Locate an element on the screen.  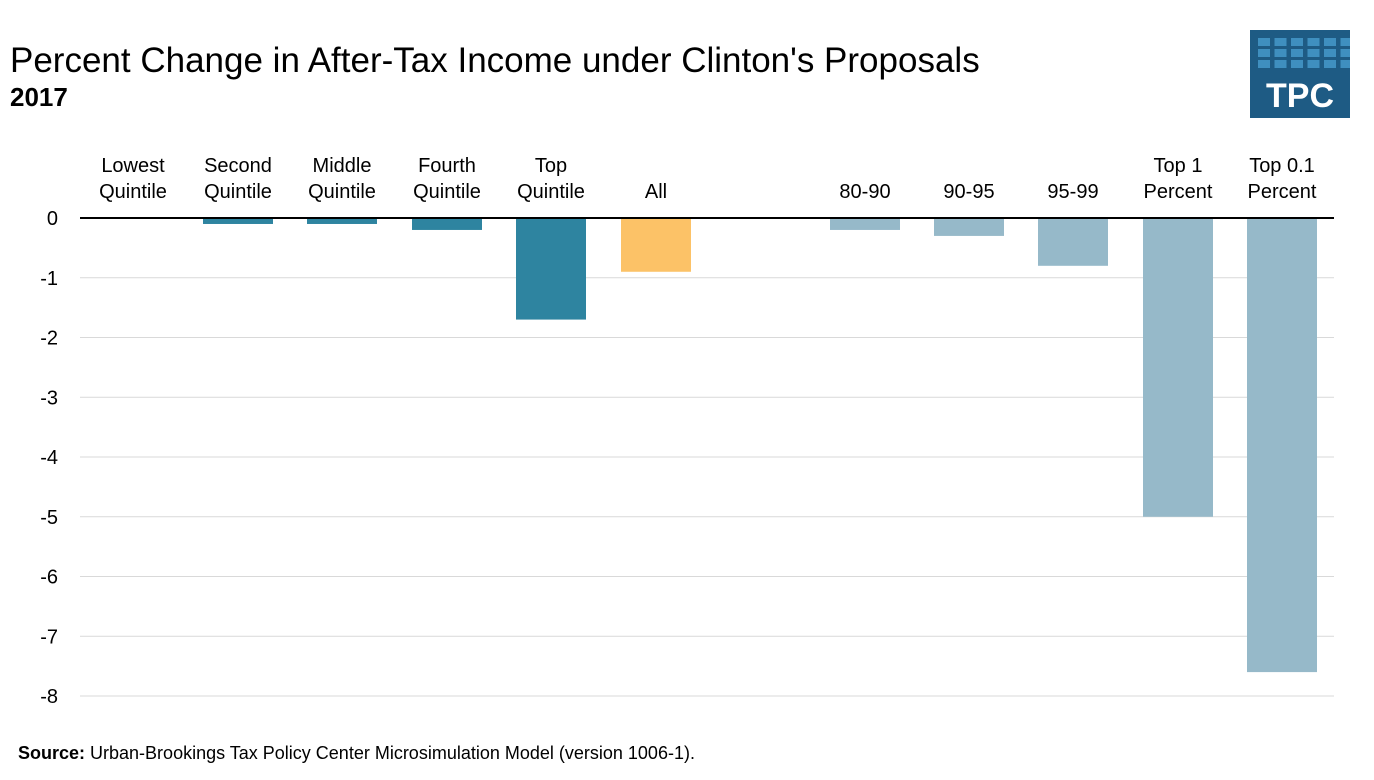
tpc-logo: TPC is located at coordinates (1300, 74).